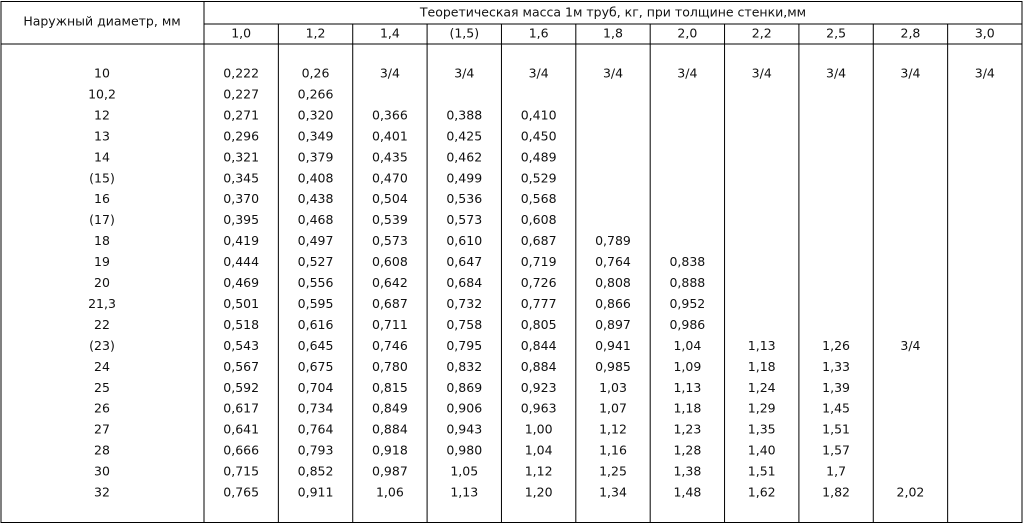  Describe the element at coordinates (687, 33) in the screenshot. I see `thickness-header: 2,0` at that location.